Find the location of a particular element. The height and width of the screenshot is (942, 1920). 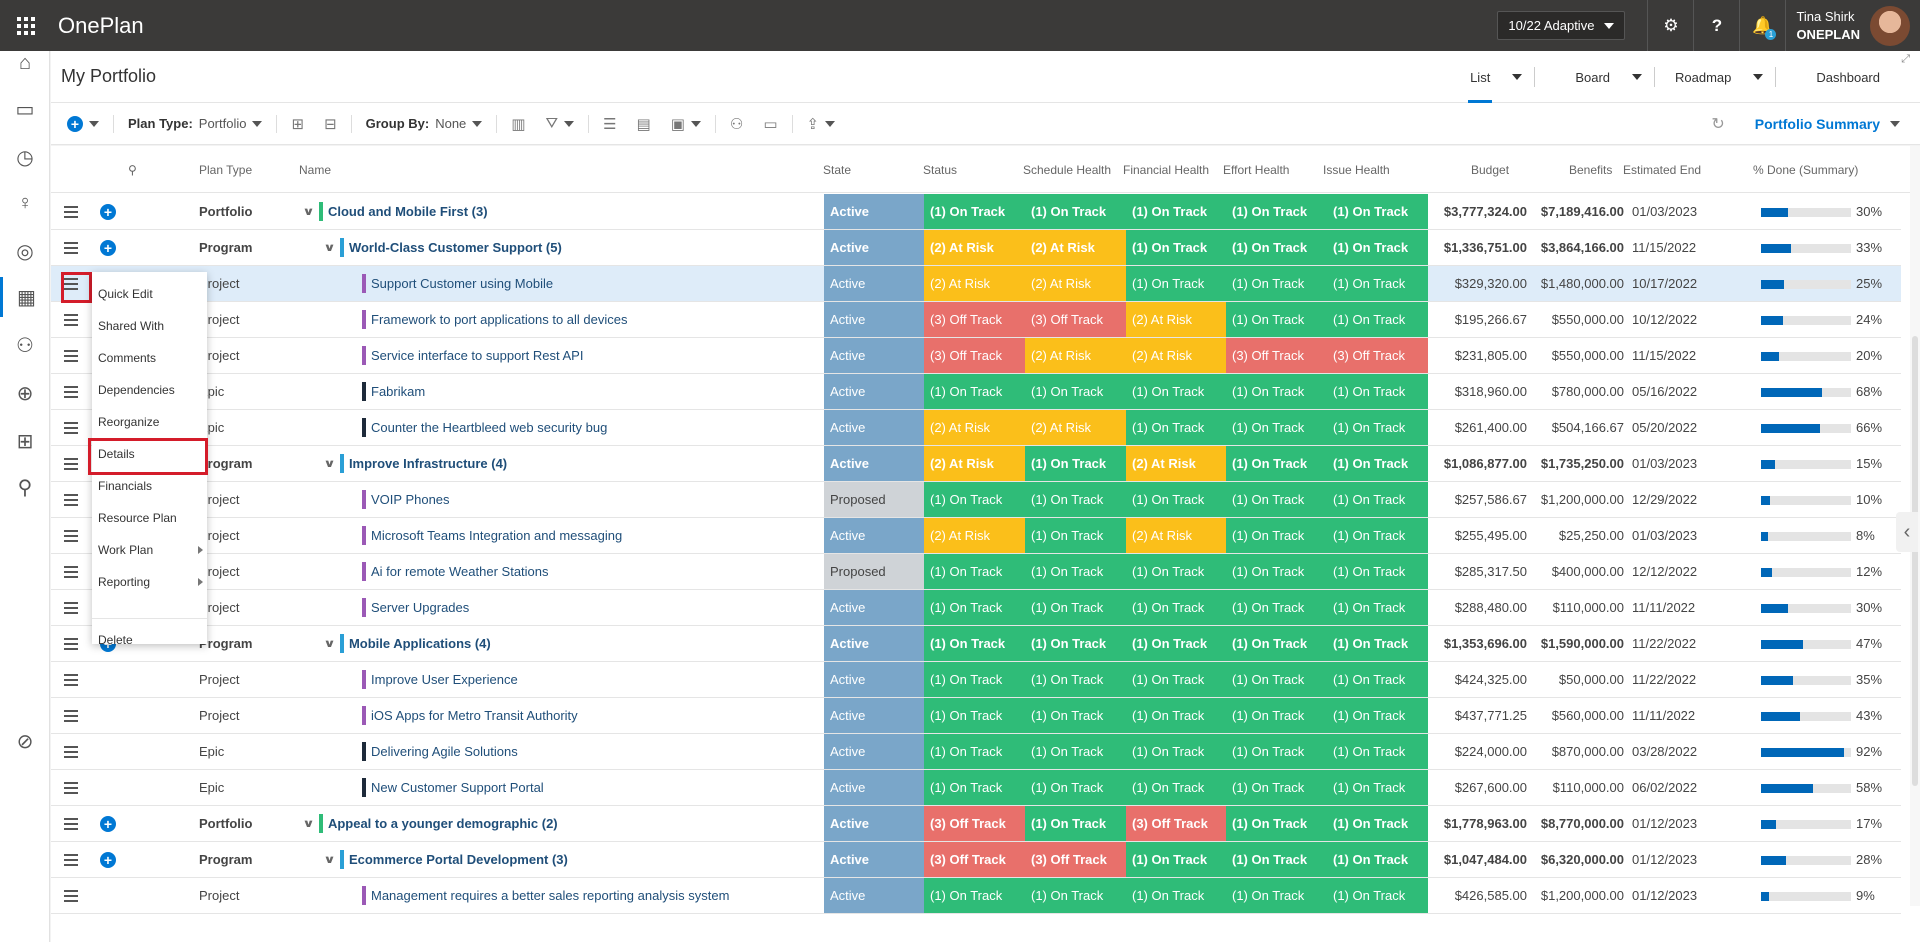

column-header-issue-health: Issue Health is located at coordinates (1356, 170).